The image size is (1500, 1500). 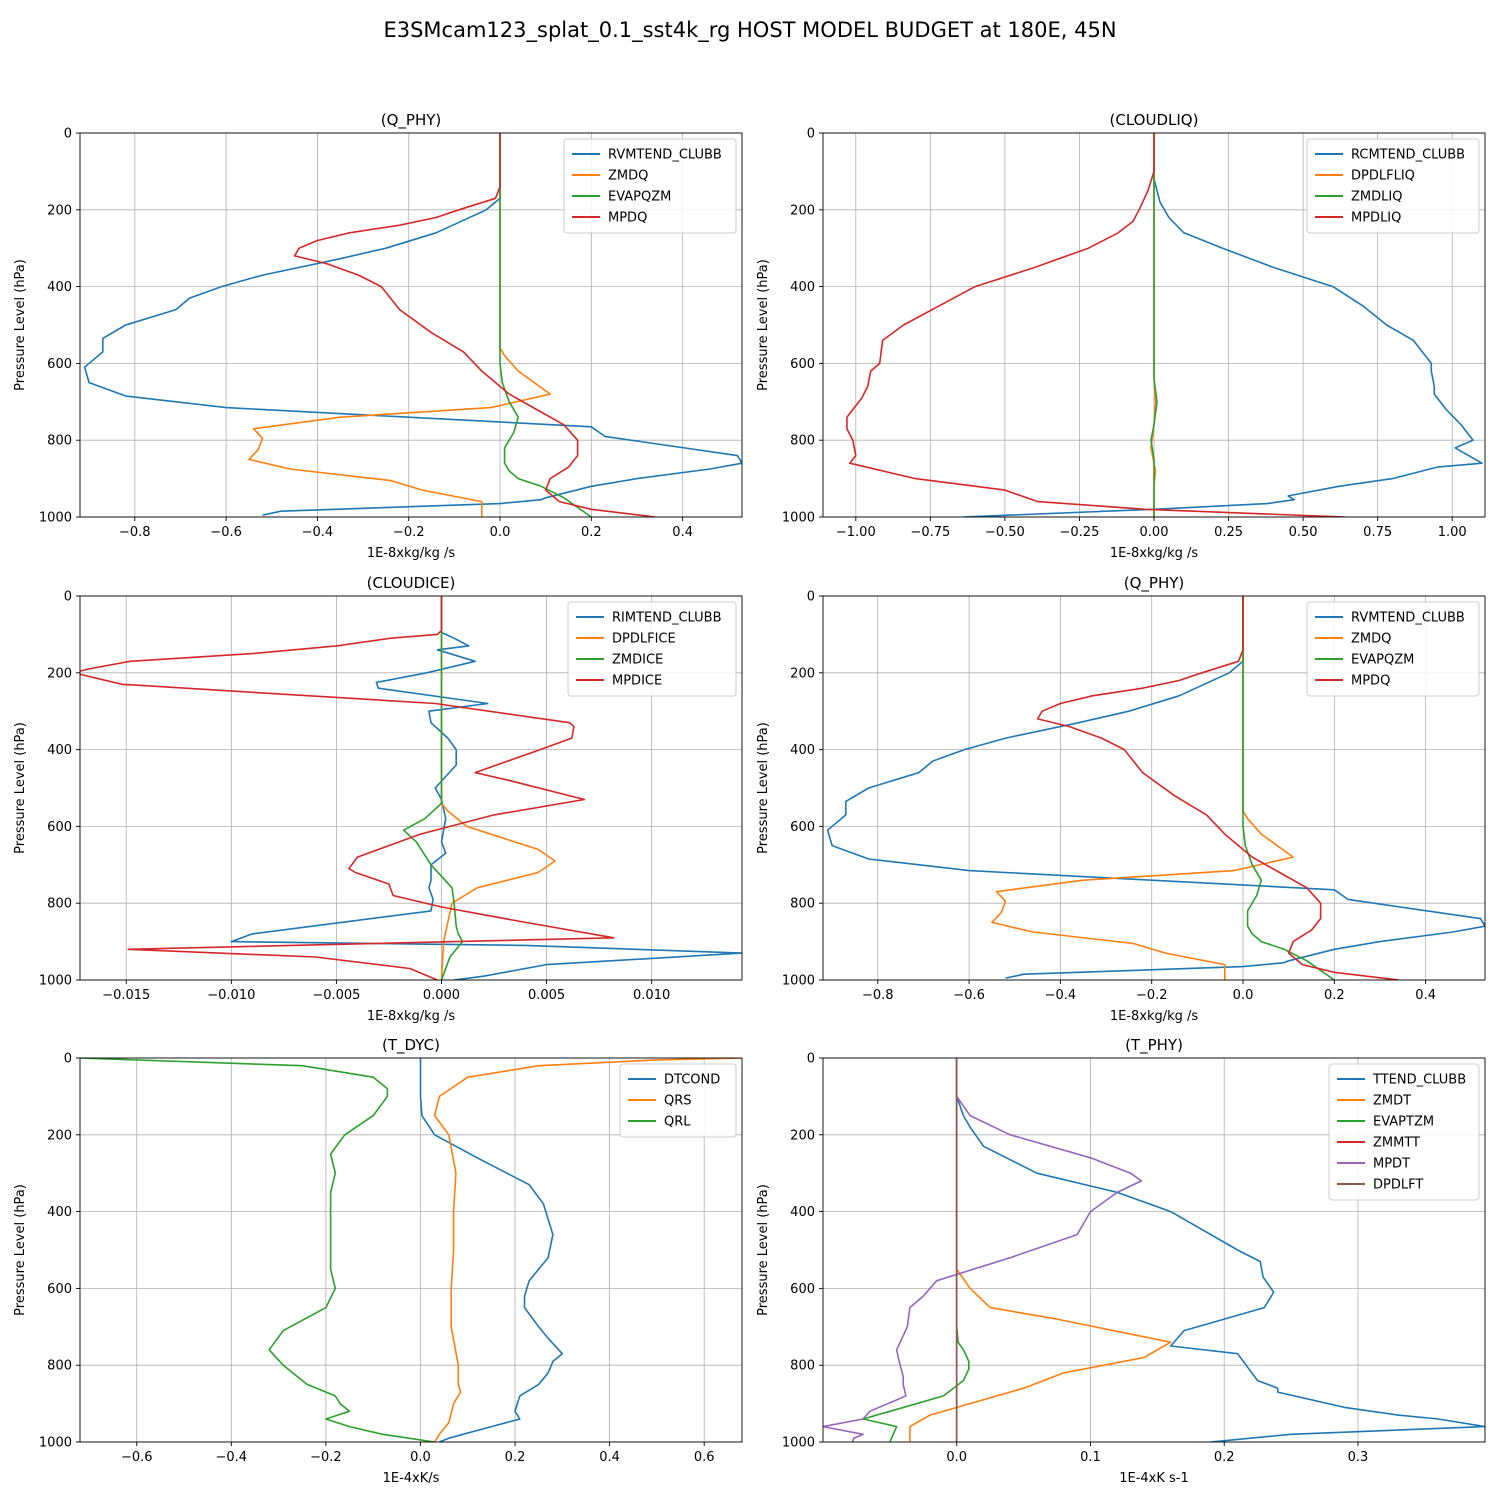 I want to click on series-line-ttend-clubb, so click(x=1220, y=1250).